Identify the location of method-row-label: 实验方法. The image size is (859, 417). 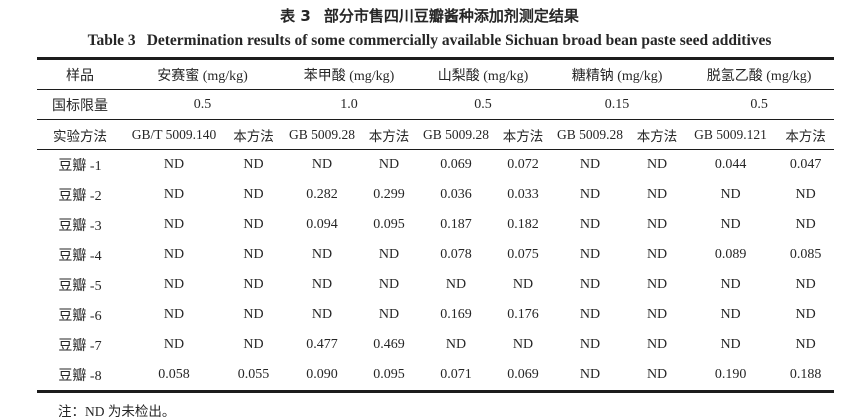
(80, 136).